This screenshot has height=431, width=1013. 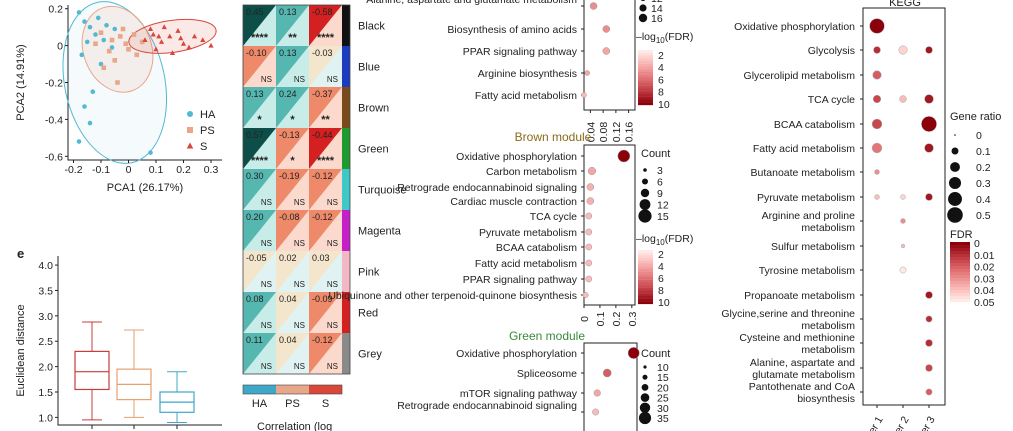 I want to click on green-count-label: 10, so click(x=663, y=368).